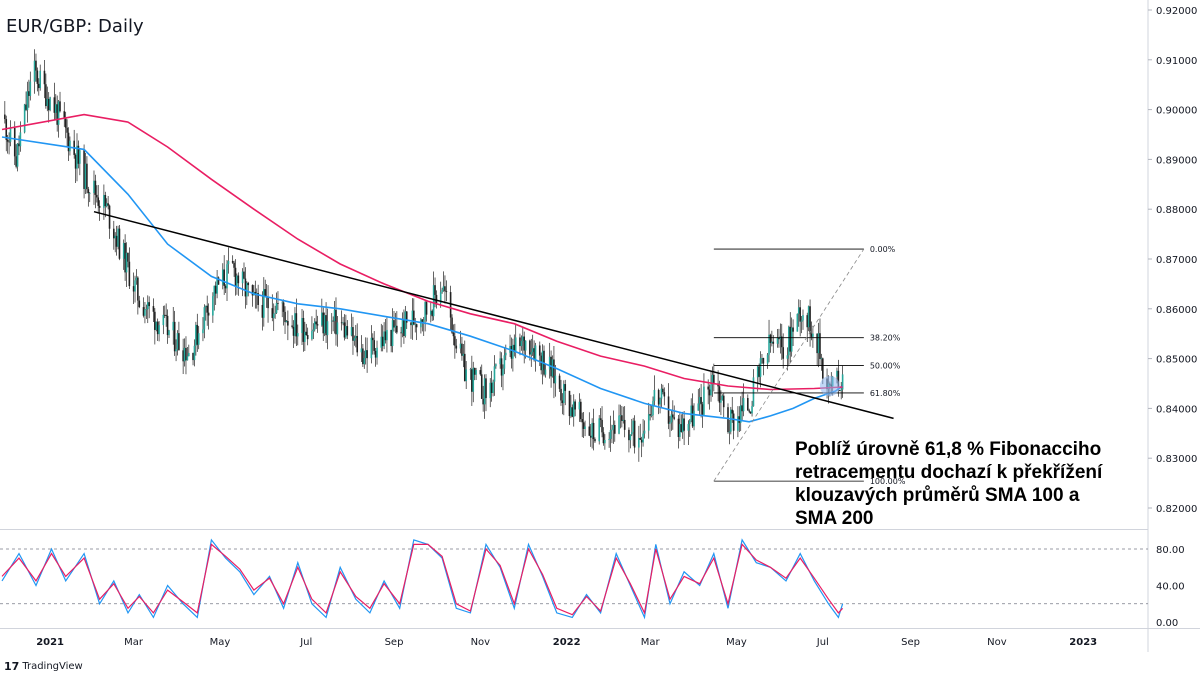 The height and width of the screenshot is (675, 1200). What do you see at coordinates (1083, 642) in the screenshot?
I see `time-tick-label: 2023` at bounding box center [1083, 642].